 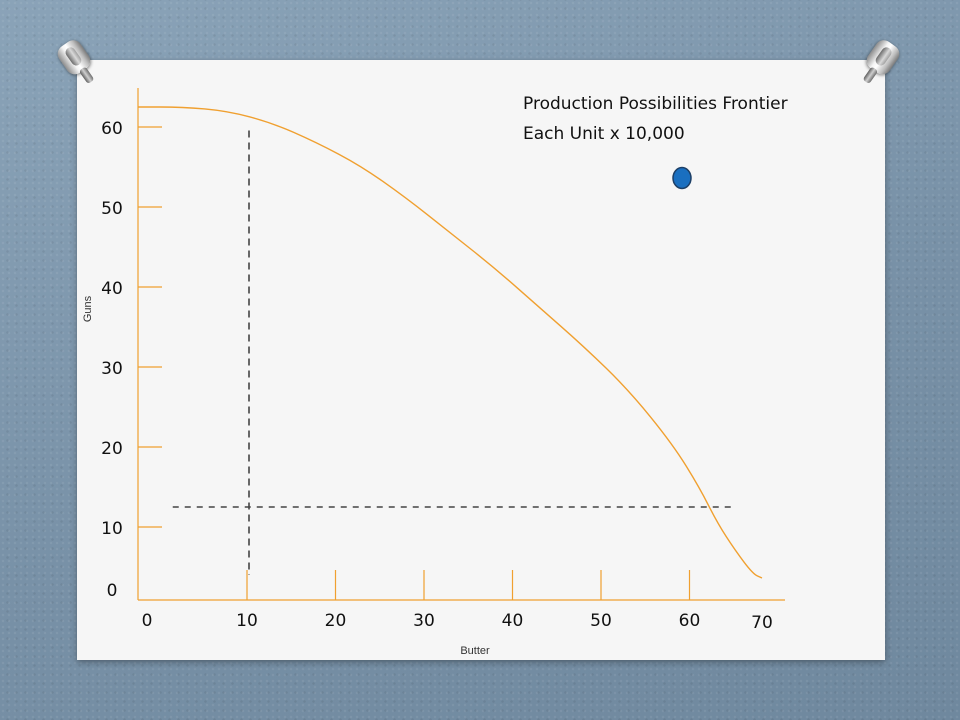 What do you see at coordinates (690, 621) in the screenshot?
I see `x-tick-label: 60` at bounding box center [690, 621].